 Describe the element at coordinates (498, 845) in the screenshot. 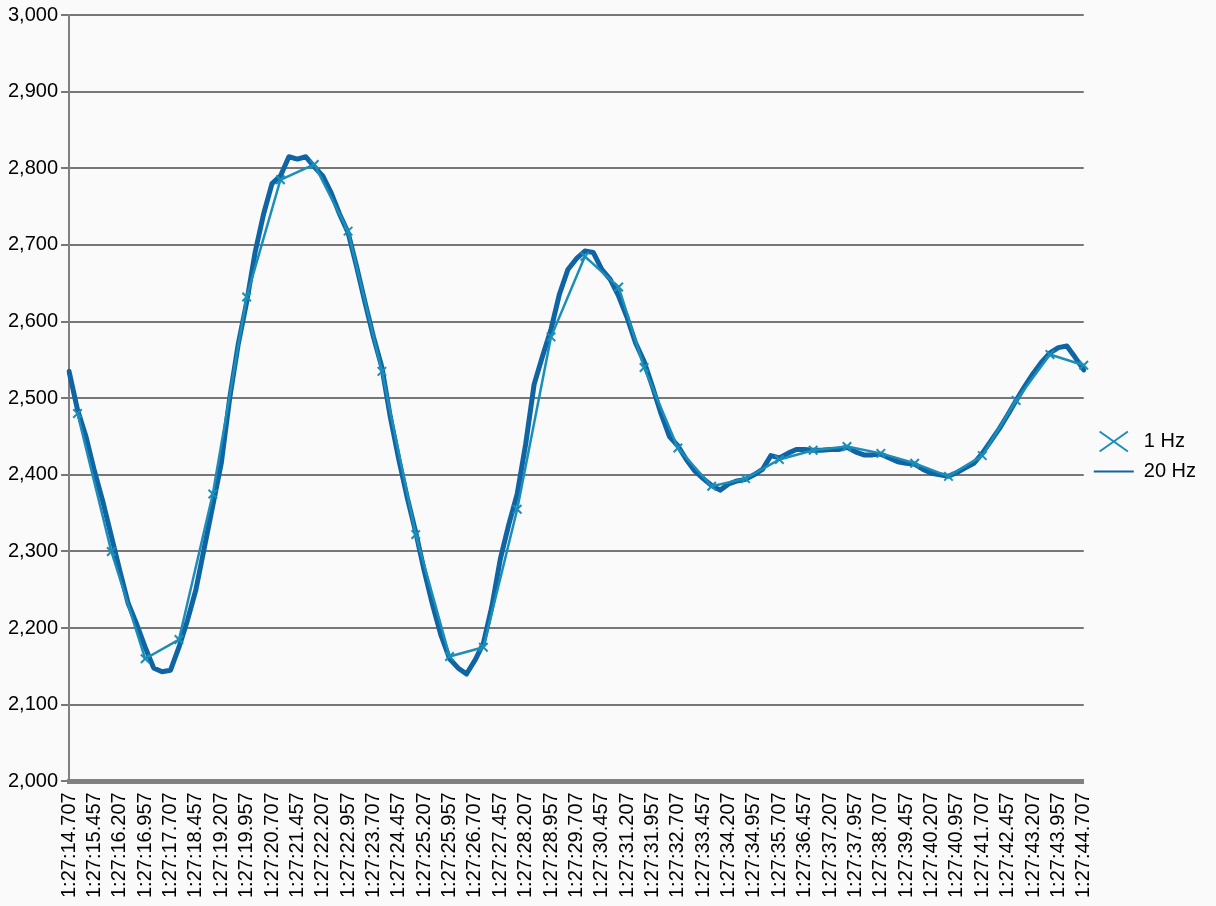

I see `x-tick-label: 1:27:27.457` at that location.